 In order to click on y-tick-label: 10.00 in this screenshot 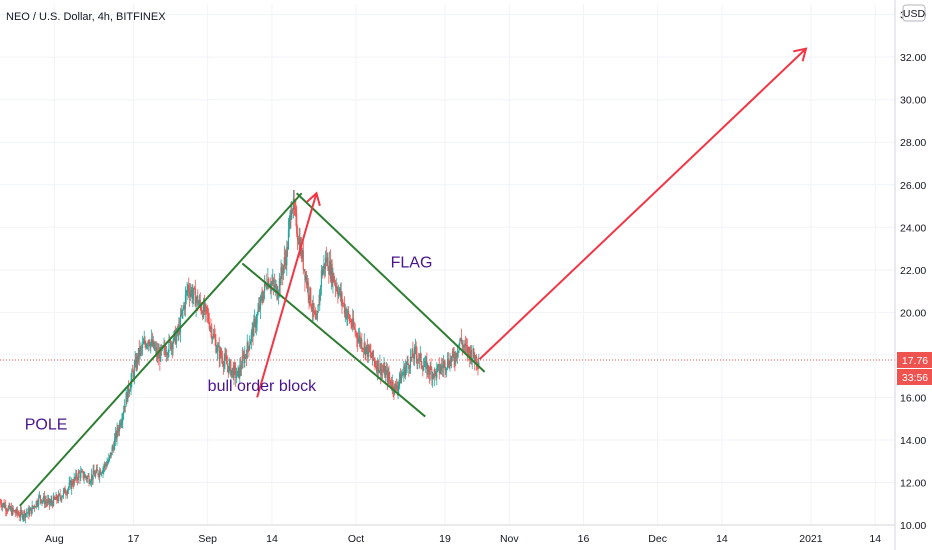, I will do `click(913, 526)`.